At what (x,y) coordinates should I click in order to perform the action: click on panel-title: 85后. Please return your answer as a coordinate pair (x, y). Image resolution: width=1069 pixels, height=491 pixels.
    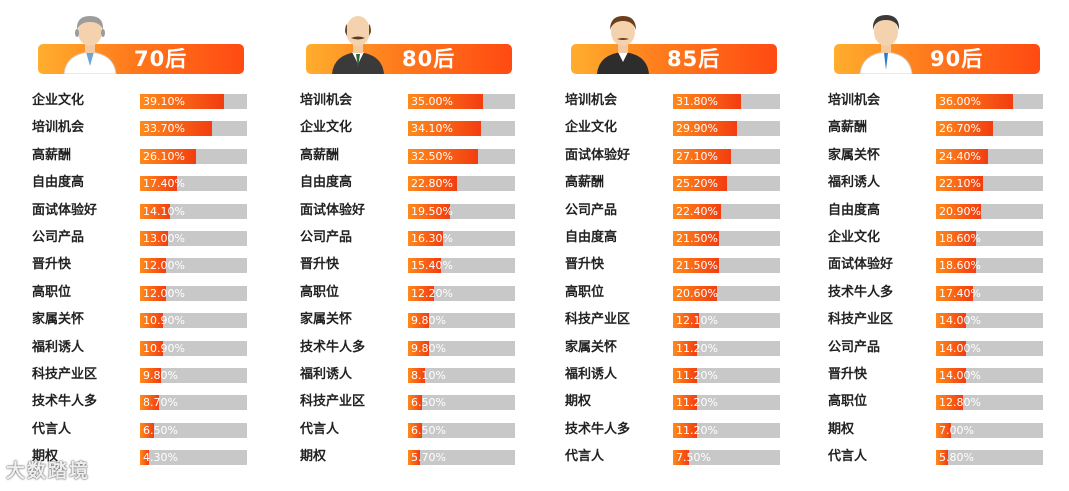
    Looking at the image, I should click on (694, 59).